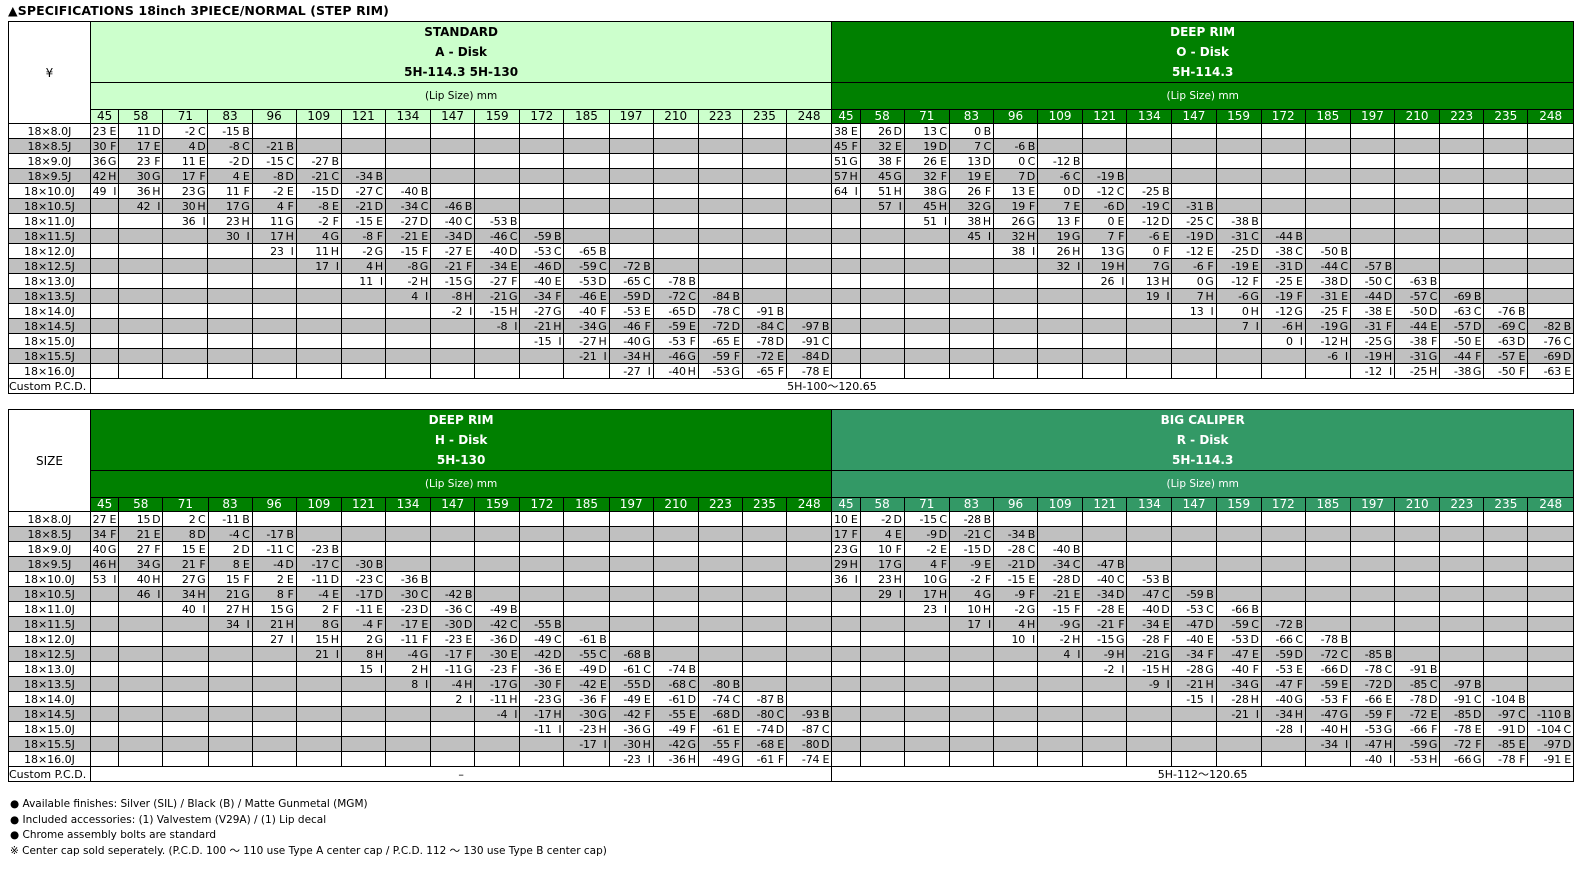  What do you see at coordinates (363, 251) in the screenshot?
I see `offset-cell: -2 G` at bounding box center [363, 251].